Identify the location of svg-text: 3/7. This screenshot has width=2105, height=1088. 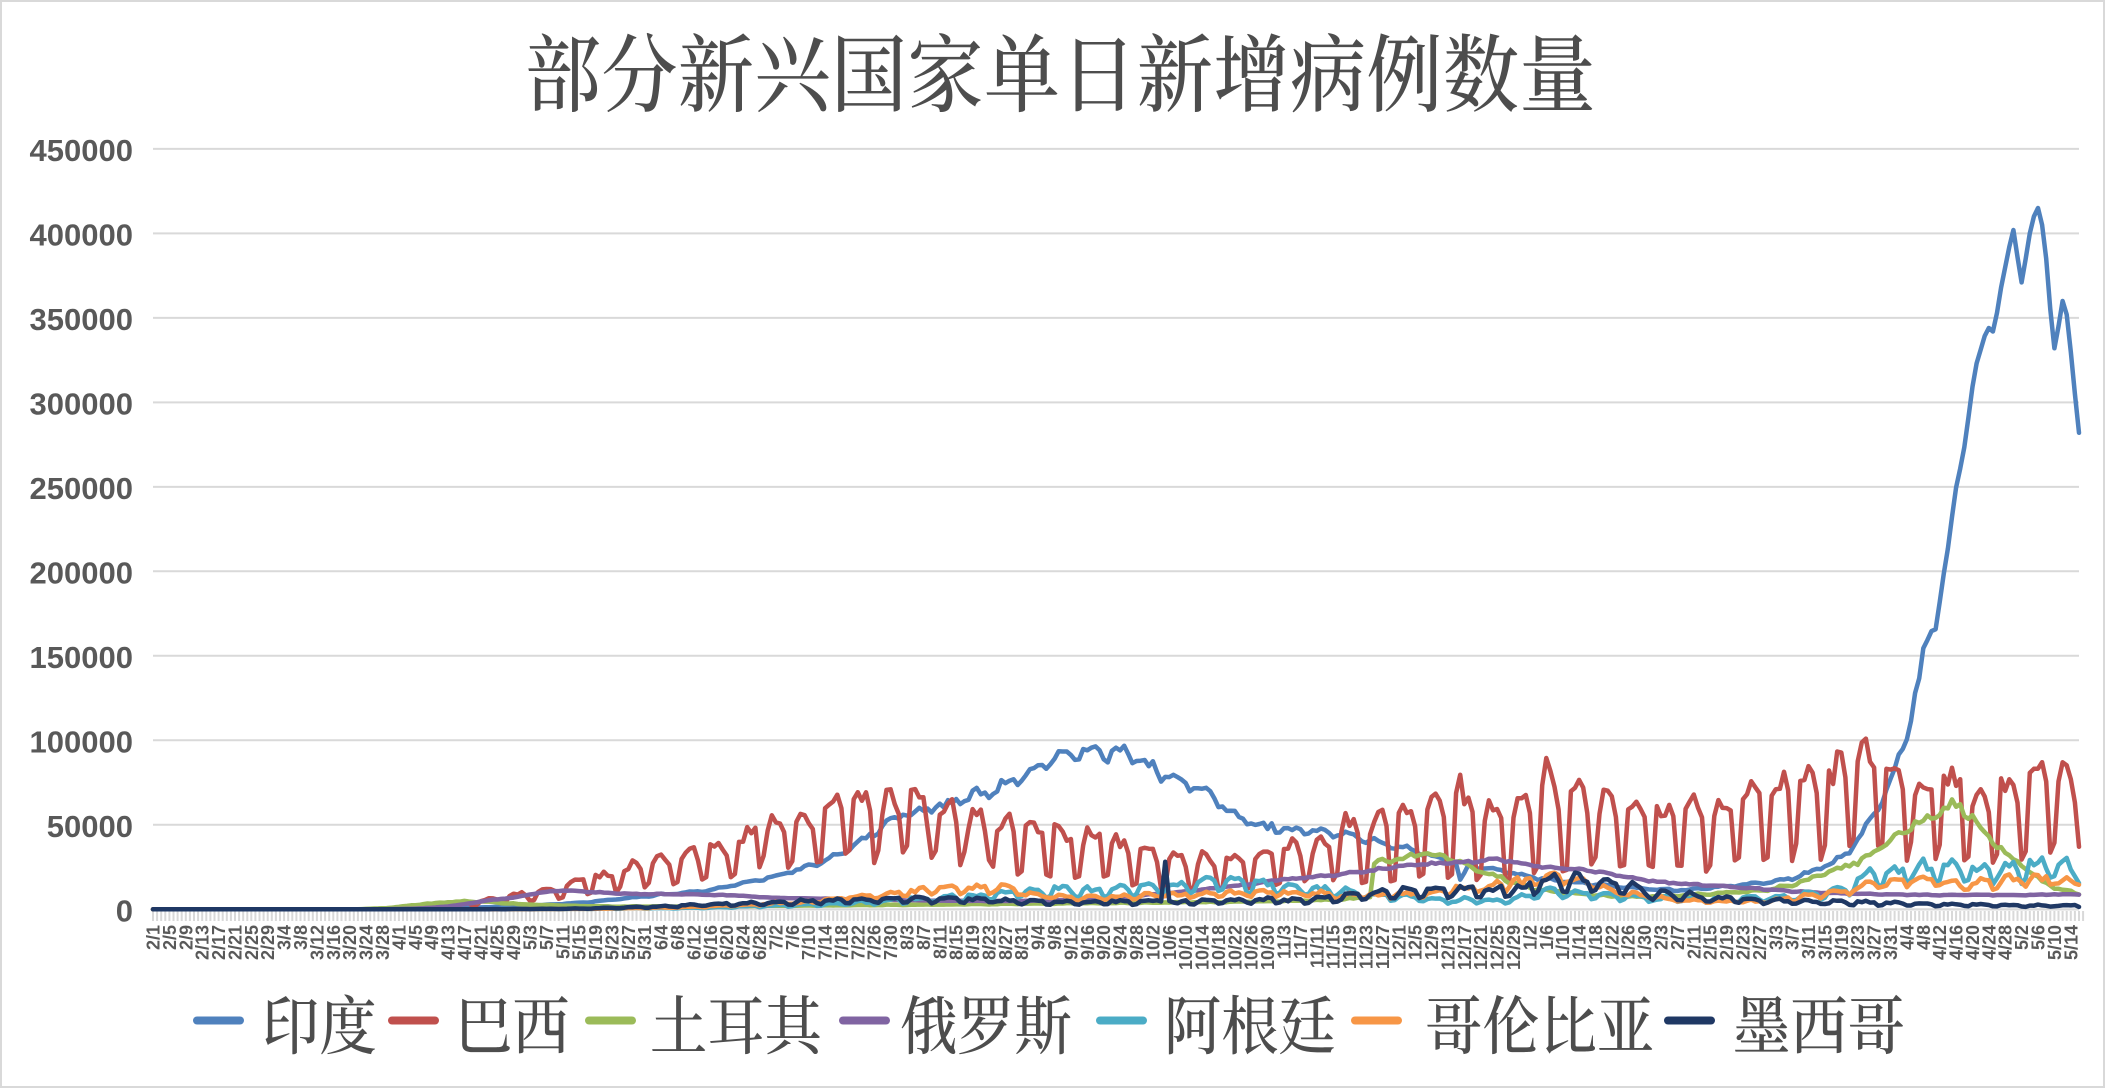
(1793, 937).